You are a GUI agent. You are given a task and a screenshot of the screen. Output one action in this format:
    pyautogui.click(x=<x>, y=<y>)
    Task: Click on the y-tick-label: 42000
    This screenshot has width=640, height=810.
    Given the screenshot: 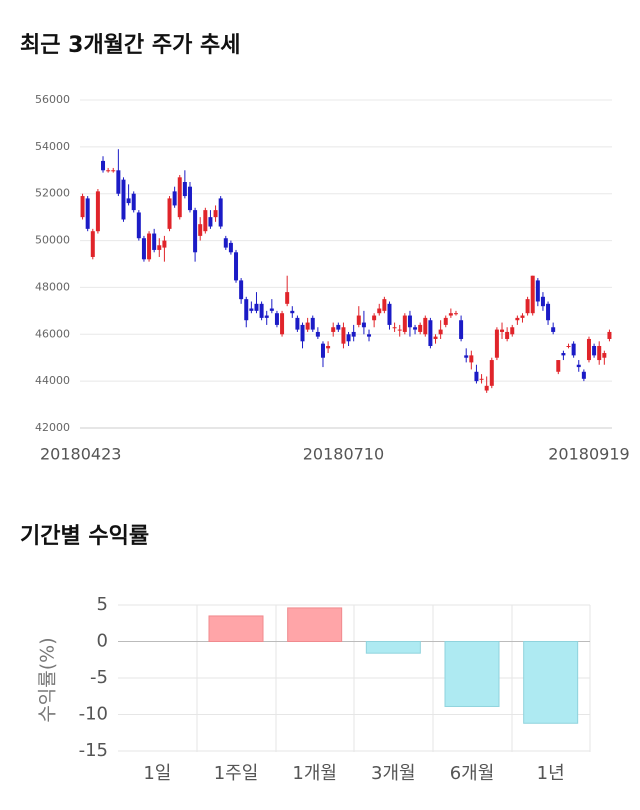 What is the action you would take?
    pyautogui.click(x=52, y=427)
    